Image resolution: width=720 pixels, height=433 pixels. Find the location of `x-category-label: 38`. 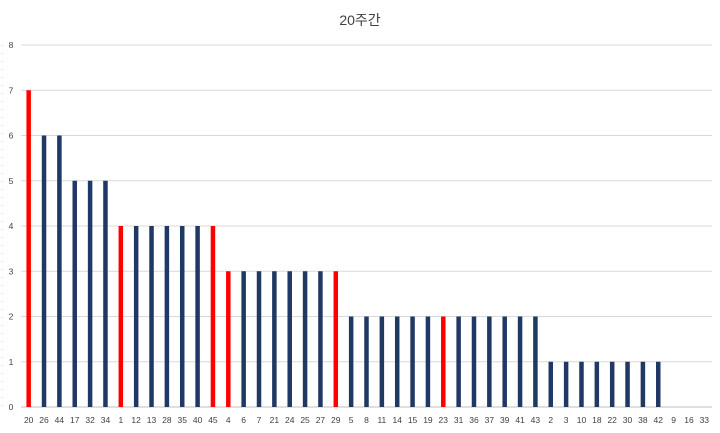

x-category-label: 38 is located at coordinates (643, 420).